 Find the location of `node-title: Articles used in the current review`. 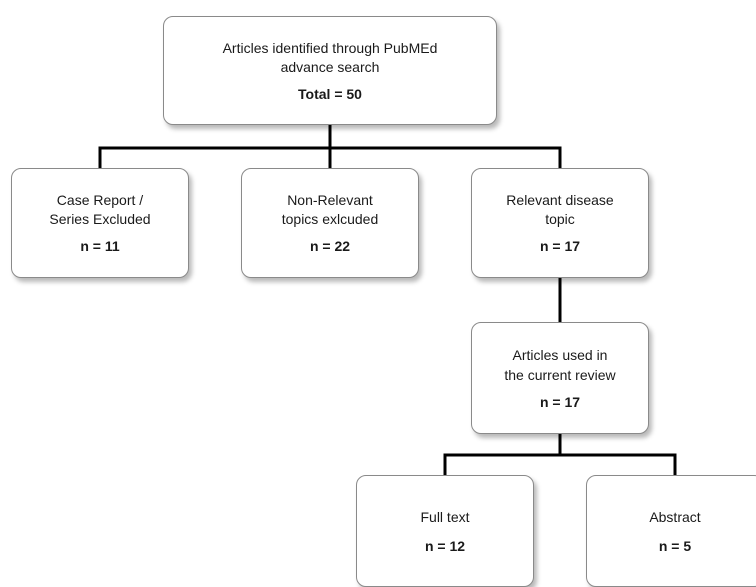

node-title: Articles used in the current review is located at coordinates (560, 365).